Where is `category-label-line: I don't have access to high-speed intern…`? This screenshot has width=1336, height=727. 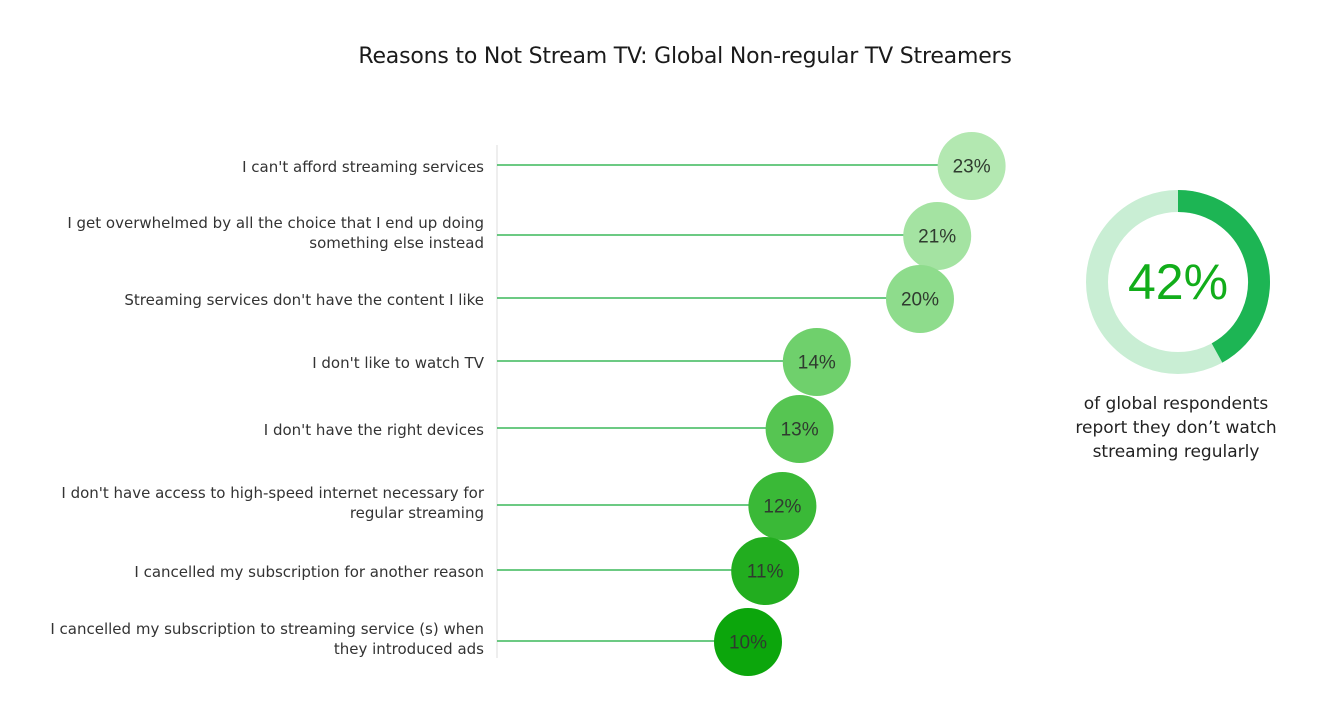
category-label-line: I don't have access to high-speed intern… is located at coordinates (272, 493).